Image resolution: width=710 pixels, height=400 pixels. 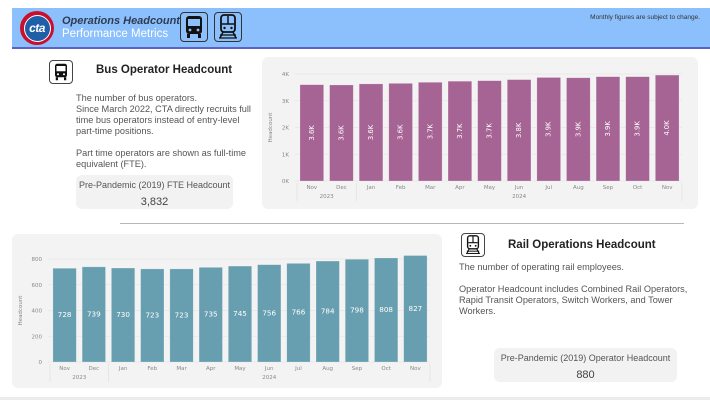 What do you see at coordinates (473, 245) in the screenshot?
I see `rail-section-icon` at bounding box center [473, 245].